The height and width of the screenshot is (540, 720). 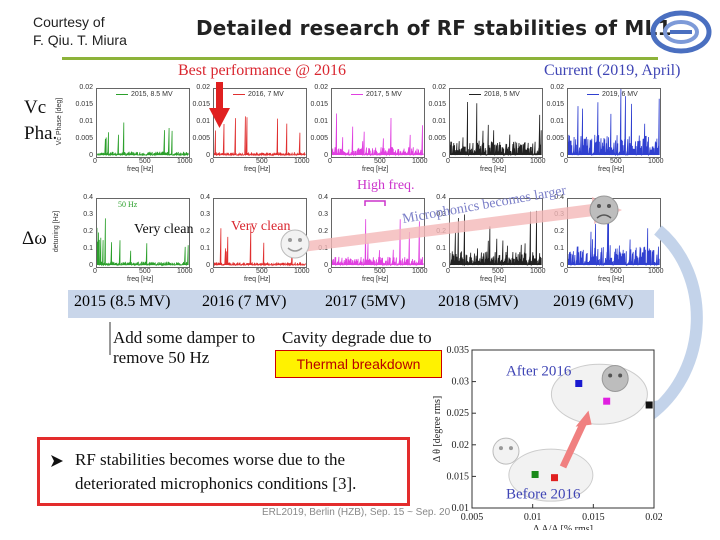 I want to click on y-tick-label: 0.2, so click(x=559, y=231).